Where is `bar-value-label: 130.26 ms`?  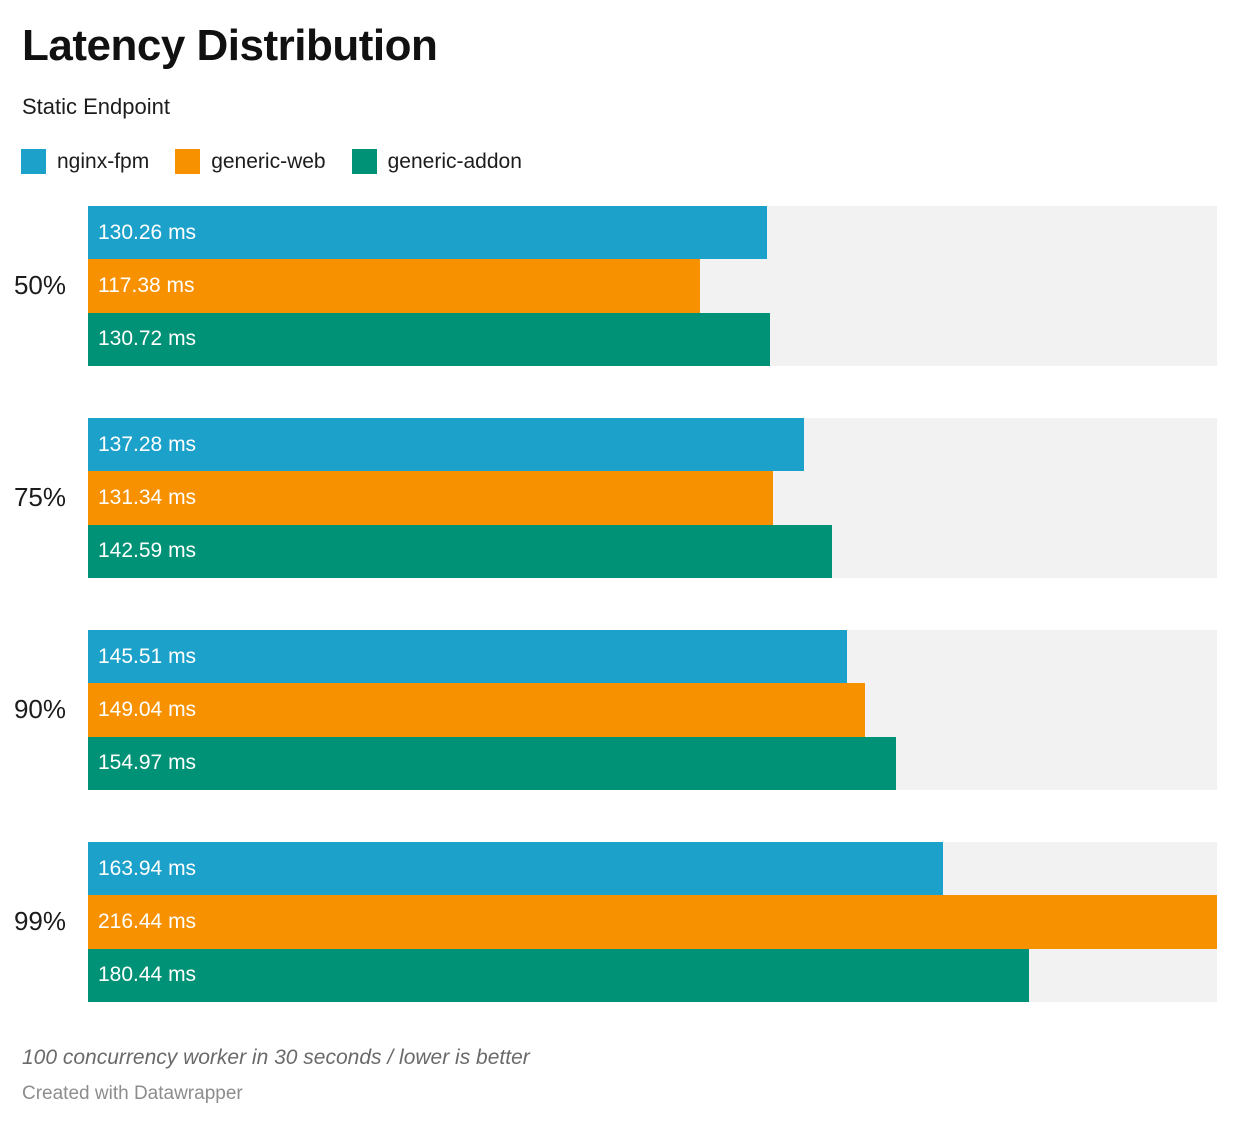 bar-value-label: 130.26 ms is located at coordinates (147, 232).